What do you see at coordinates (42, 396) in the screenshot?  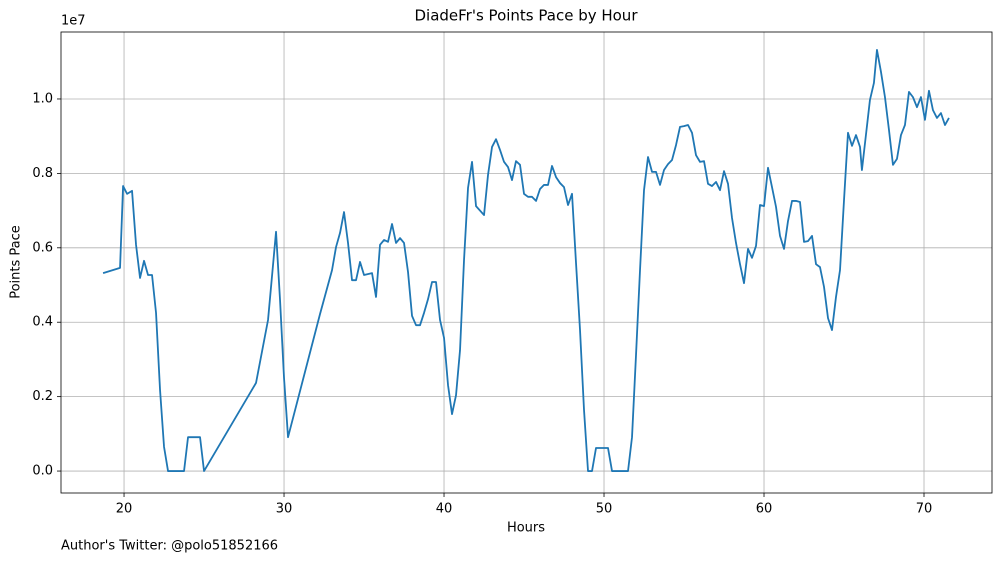 I see `y-tick-label: 0.2` at bounding box center [42, 396].